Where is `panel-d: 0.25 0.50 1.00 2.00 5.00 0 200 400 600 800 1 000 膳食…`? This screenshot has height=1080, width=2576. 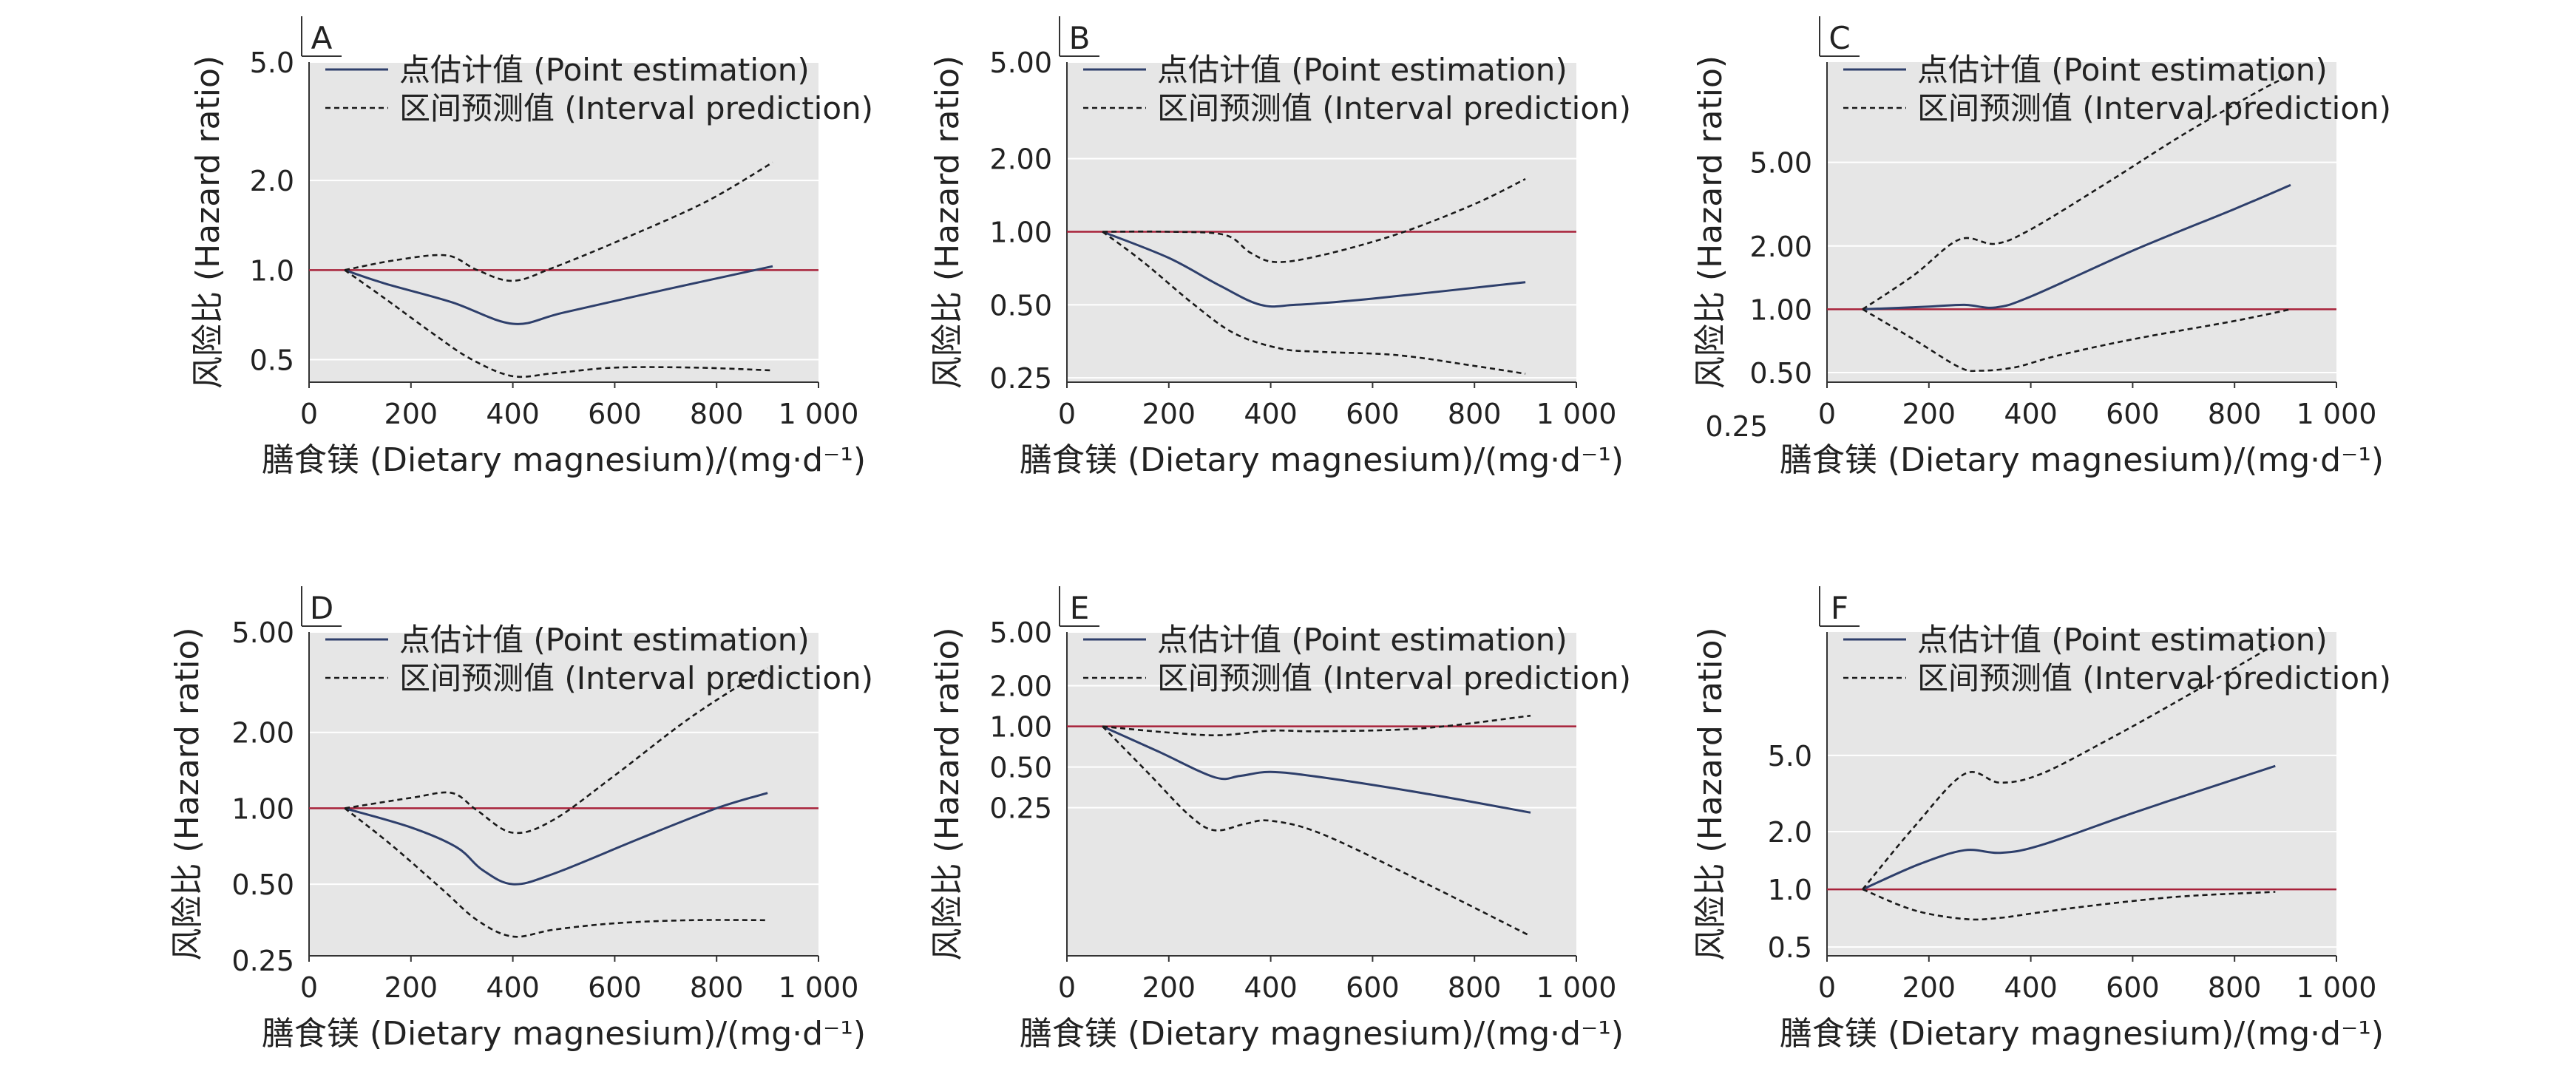
panel-d: 0.25 0.50 1.00 2.00 5.00 0 200 400 600 800 1 000 膳食… is located at coordinates (521, 819).